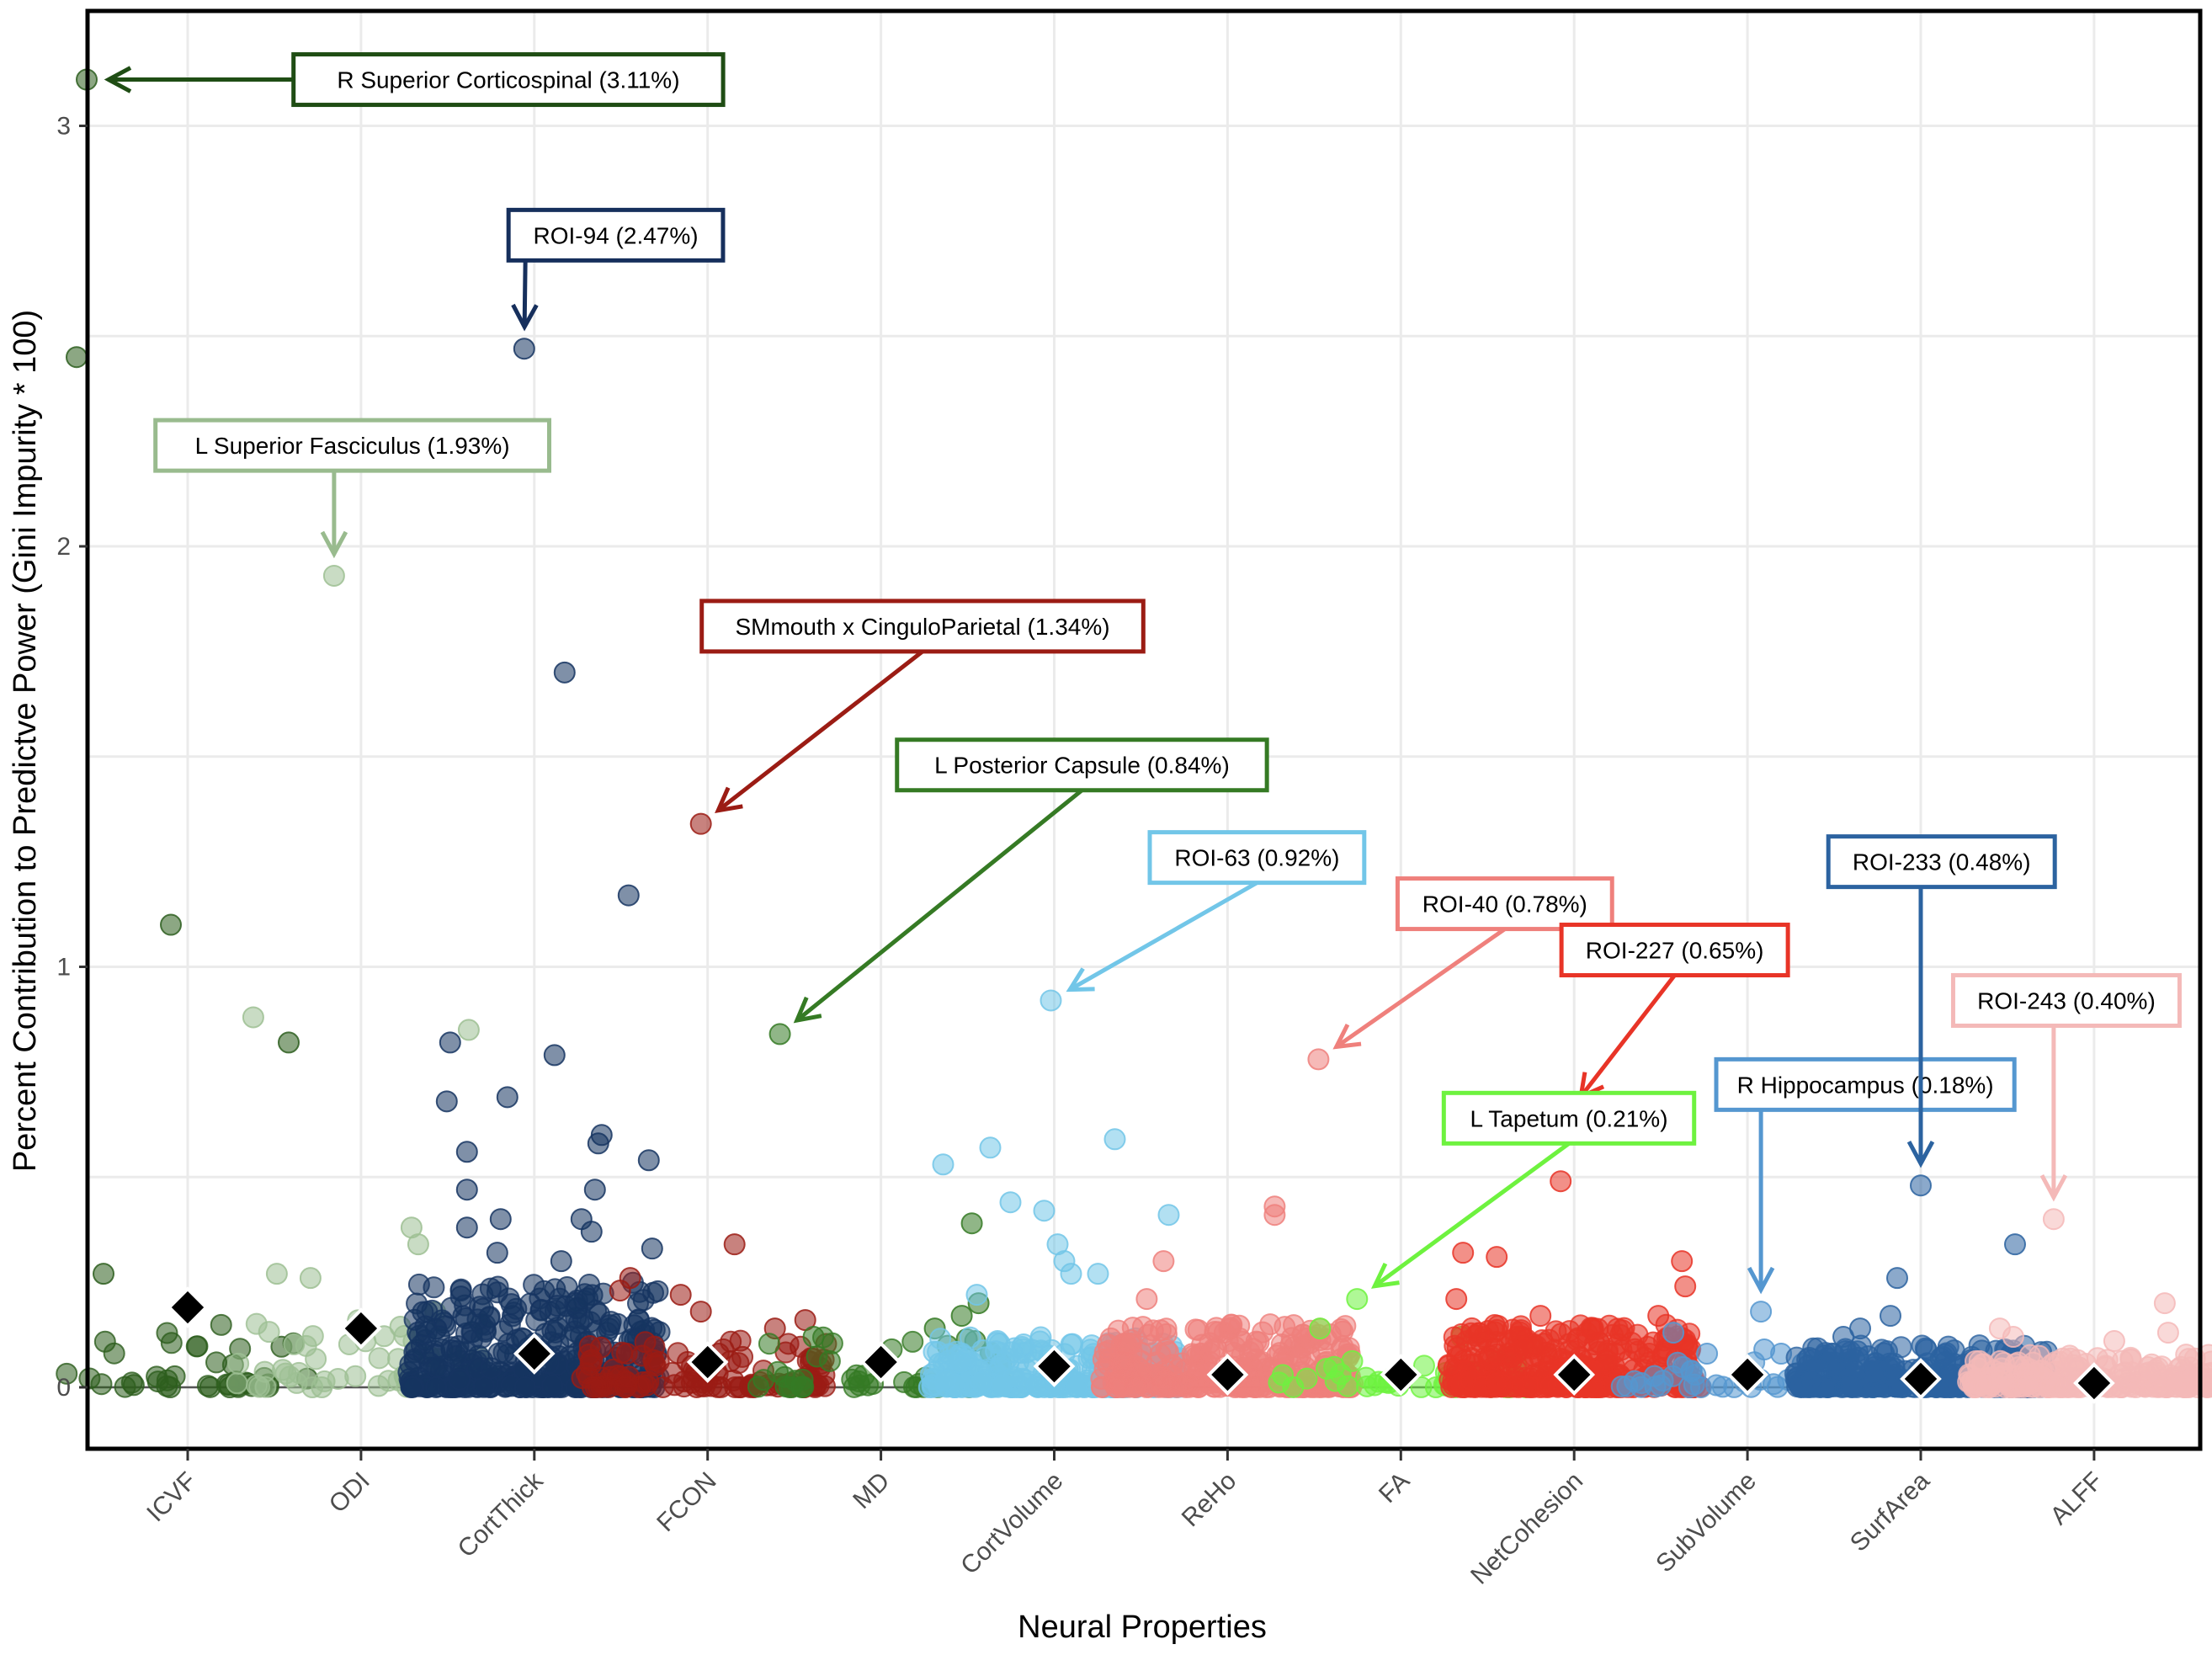 The width and height of the screenshot is (2212, 1655). I want to click on annotation: ROI-40 (0.78%), so click(1473, 963).